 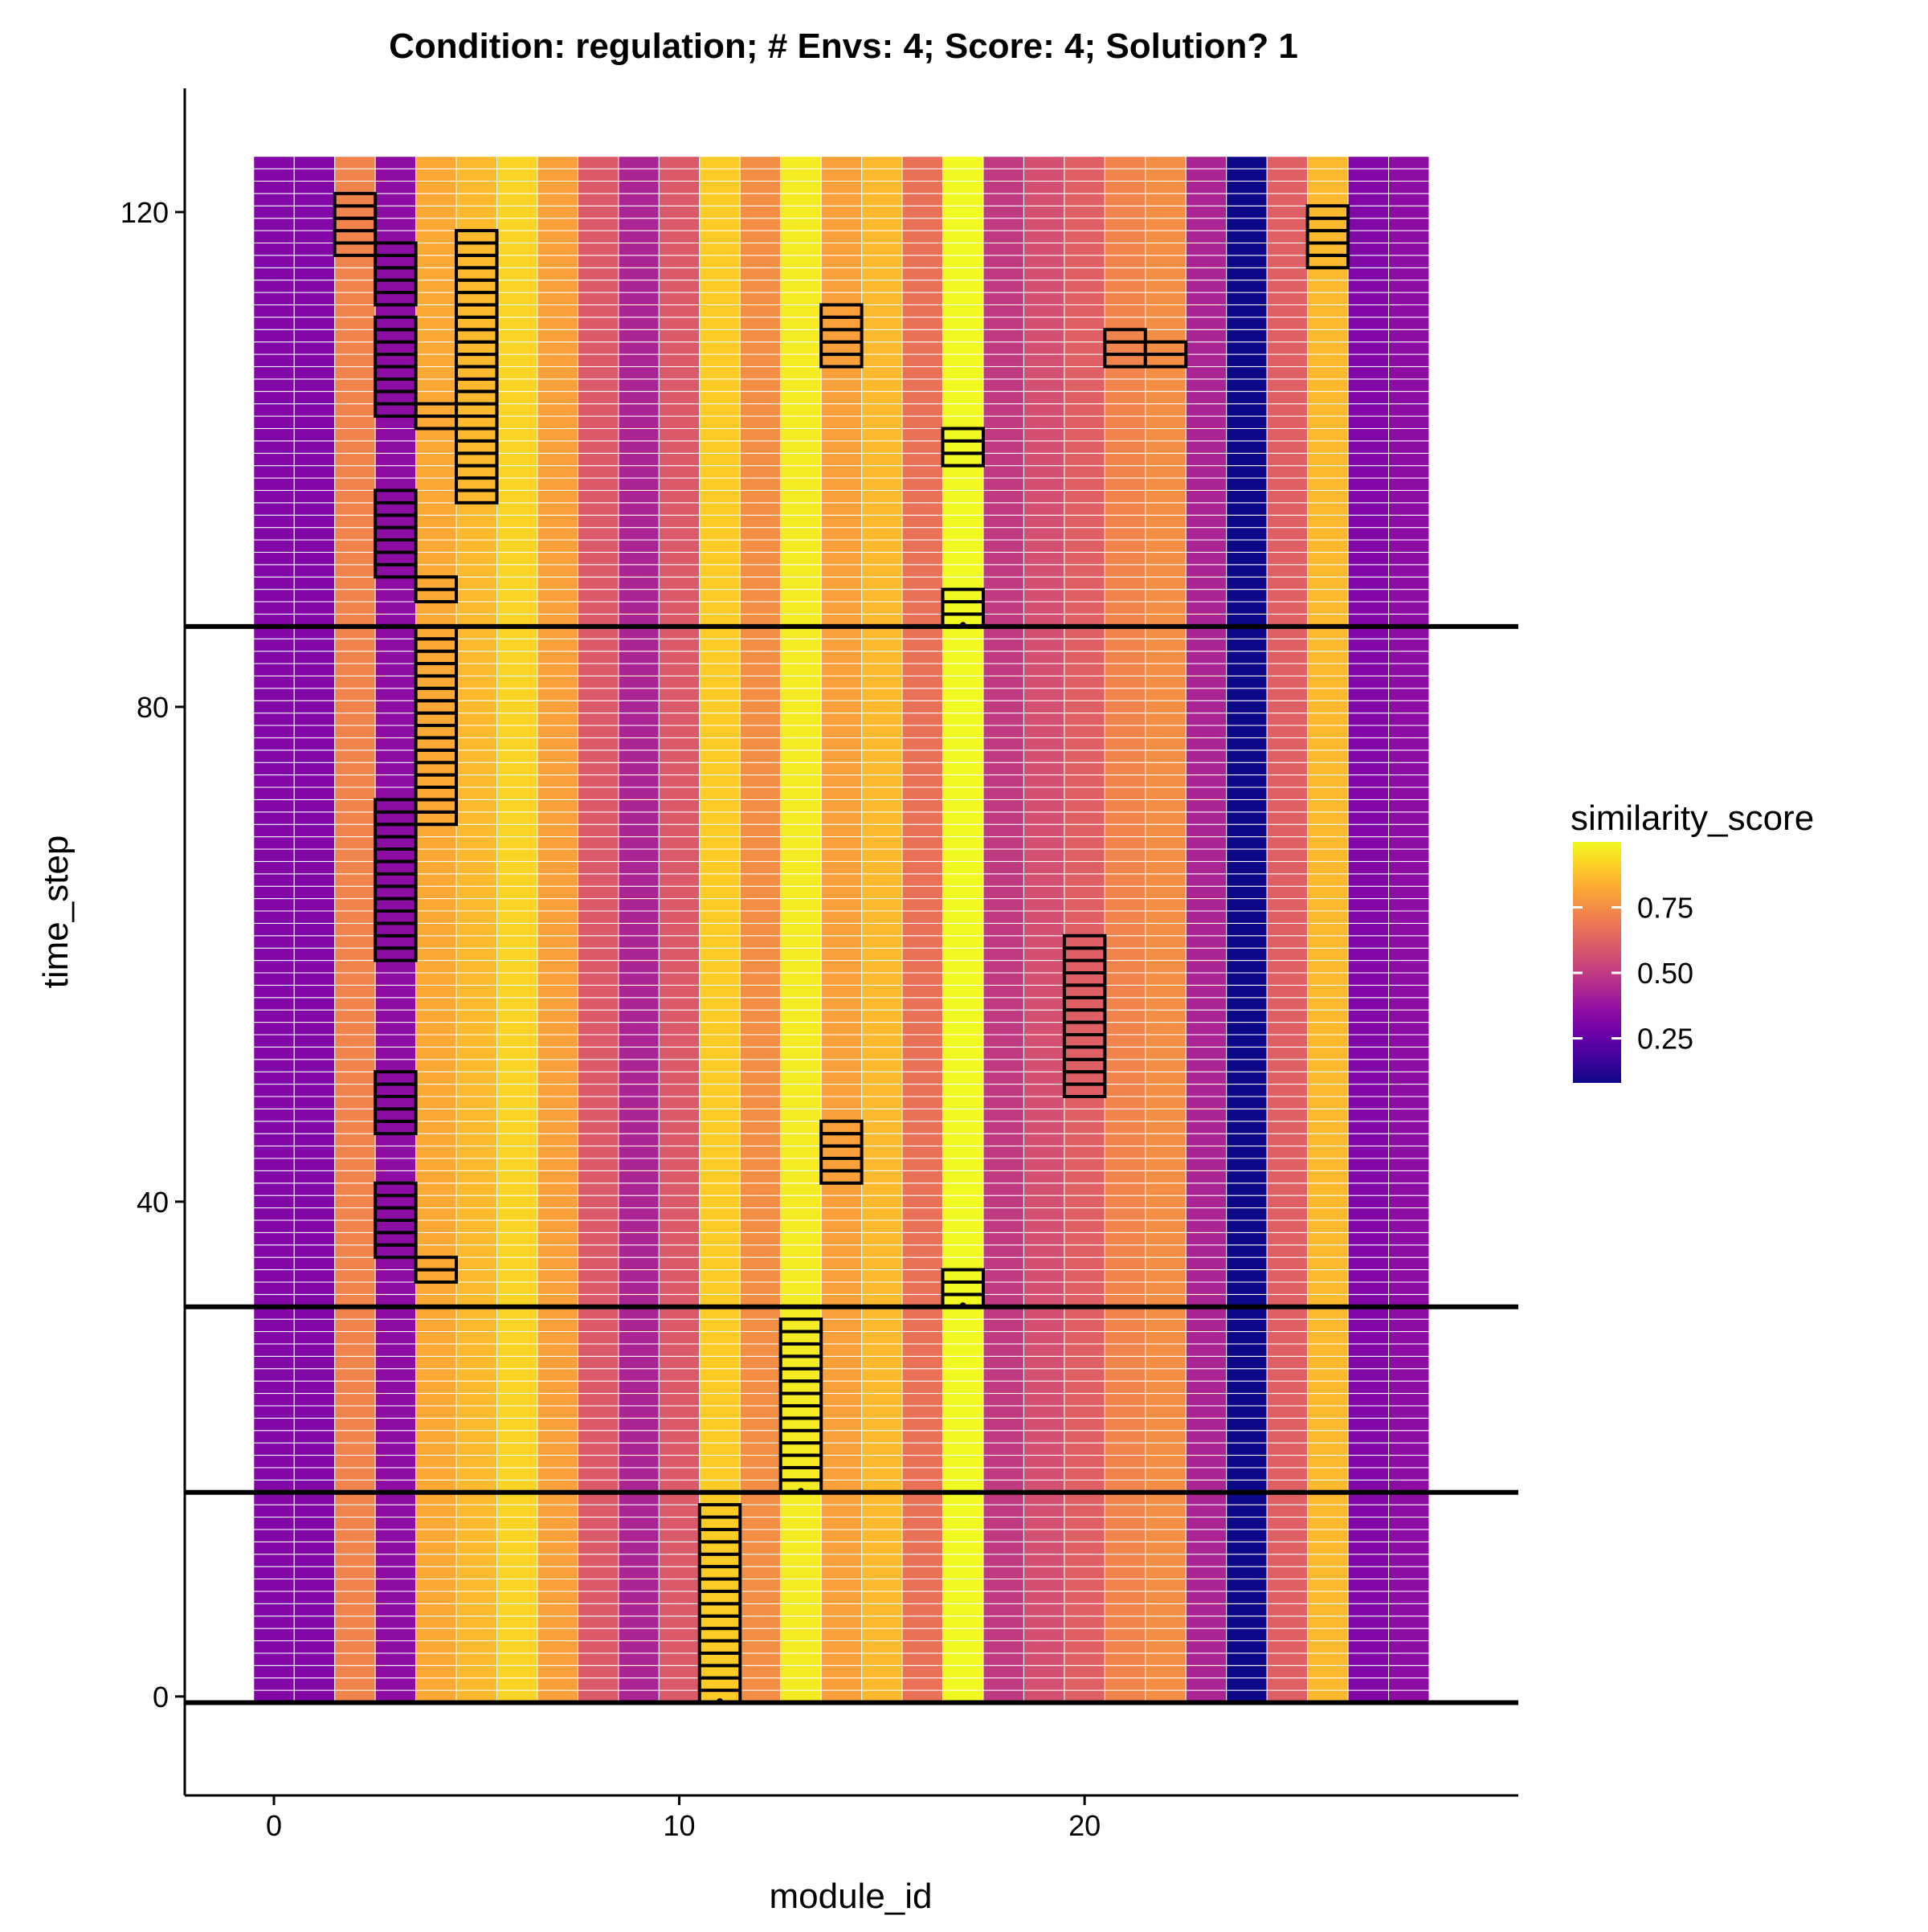 I want to click on legend-tick-label: 0.75, so click(x=1665, y=908).